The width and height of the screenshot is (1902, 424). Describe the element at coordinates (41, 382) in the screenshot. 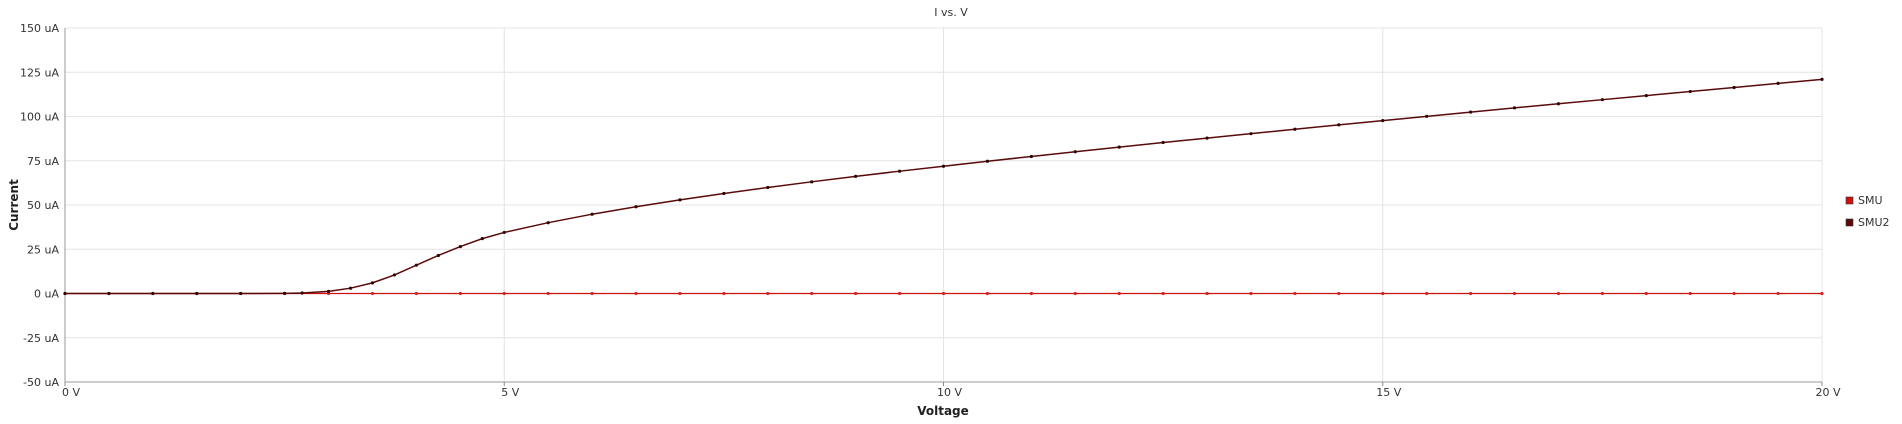

I see `y-tick-label: -50 uA` at that location.